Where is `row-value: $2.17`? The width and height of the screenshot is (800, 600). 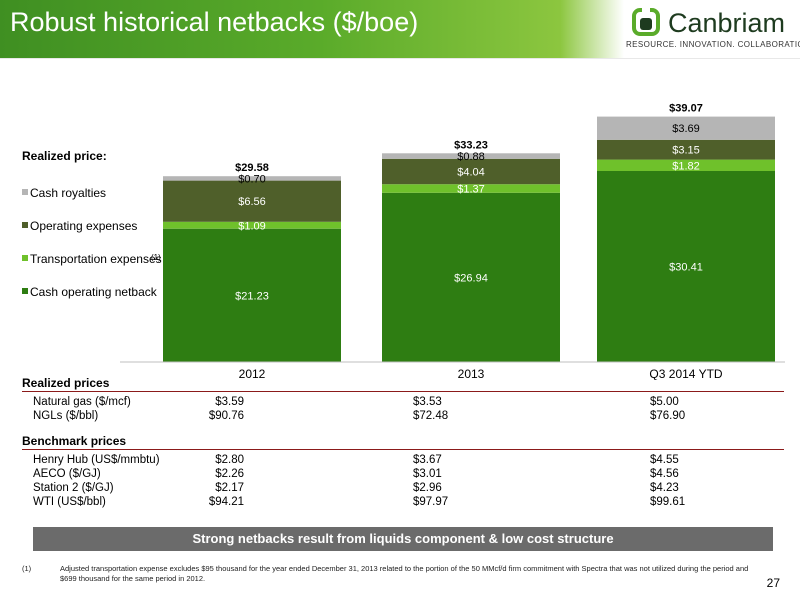 row-value: $2.17 is located at coordinates (229, 488).